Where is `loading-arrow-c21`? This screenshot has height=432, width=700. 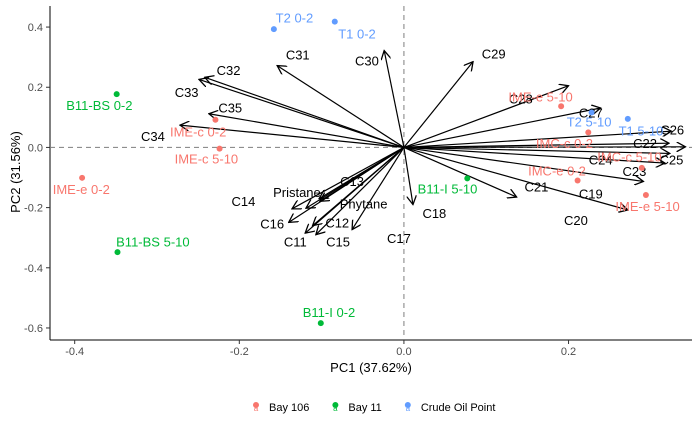 loading-arrow-c21 is located at coordinates (460, 171).